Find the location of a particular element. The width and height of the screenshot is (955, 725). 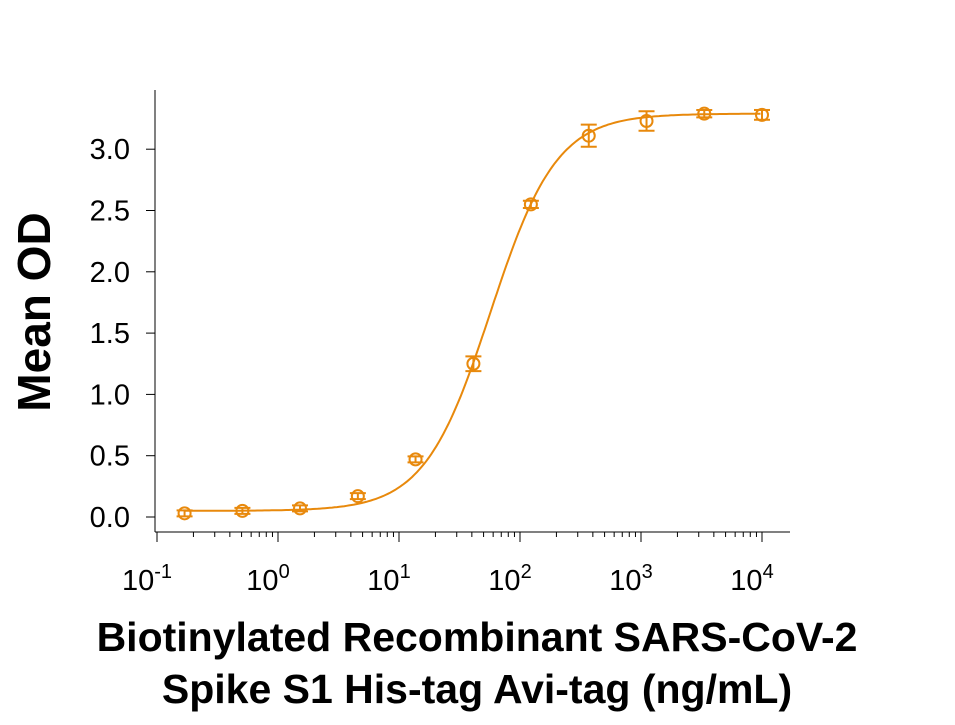

y-tick-label: 3.0 is located at coordinates (110, 150).